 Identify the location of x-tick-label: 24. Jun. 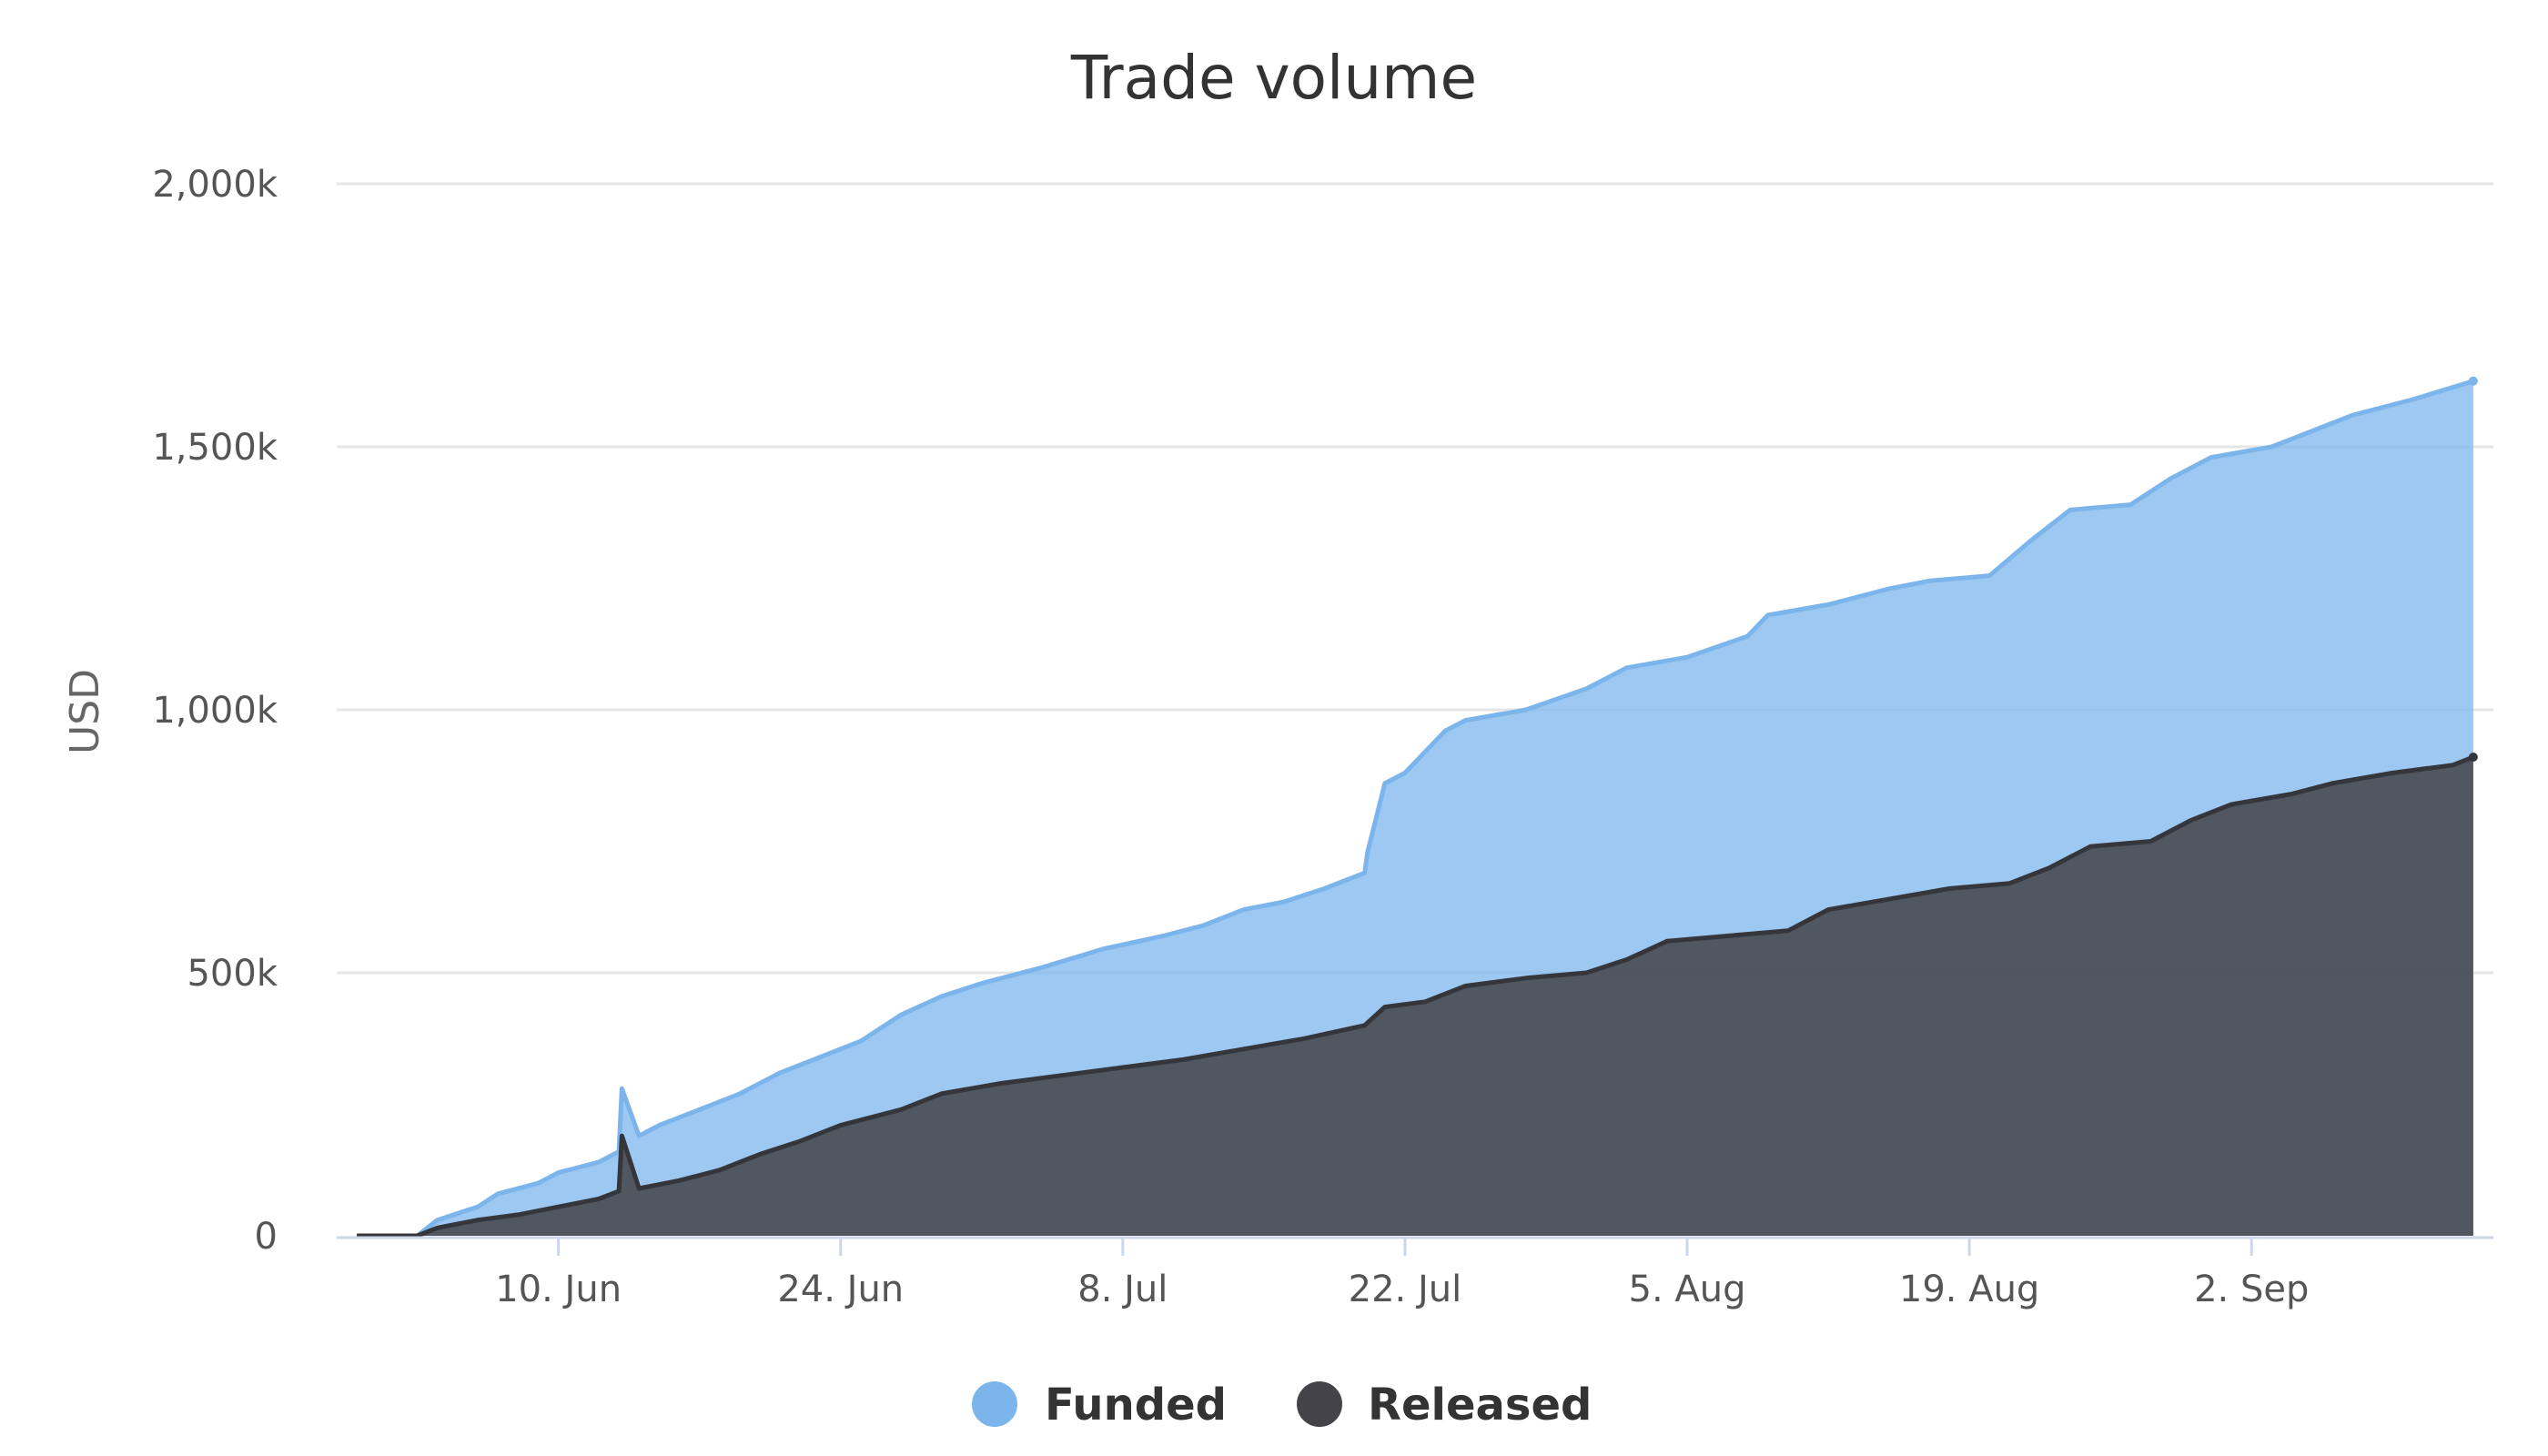
(841, 1290).